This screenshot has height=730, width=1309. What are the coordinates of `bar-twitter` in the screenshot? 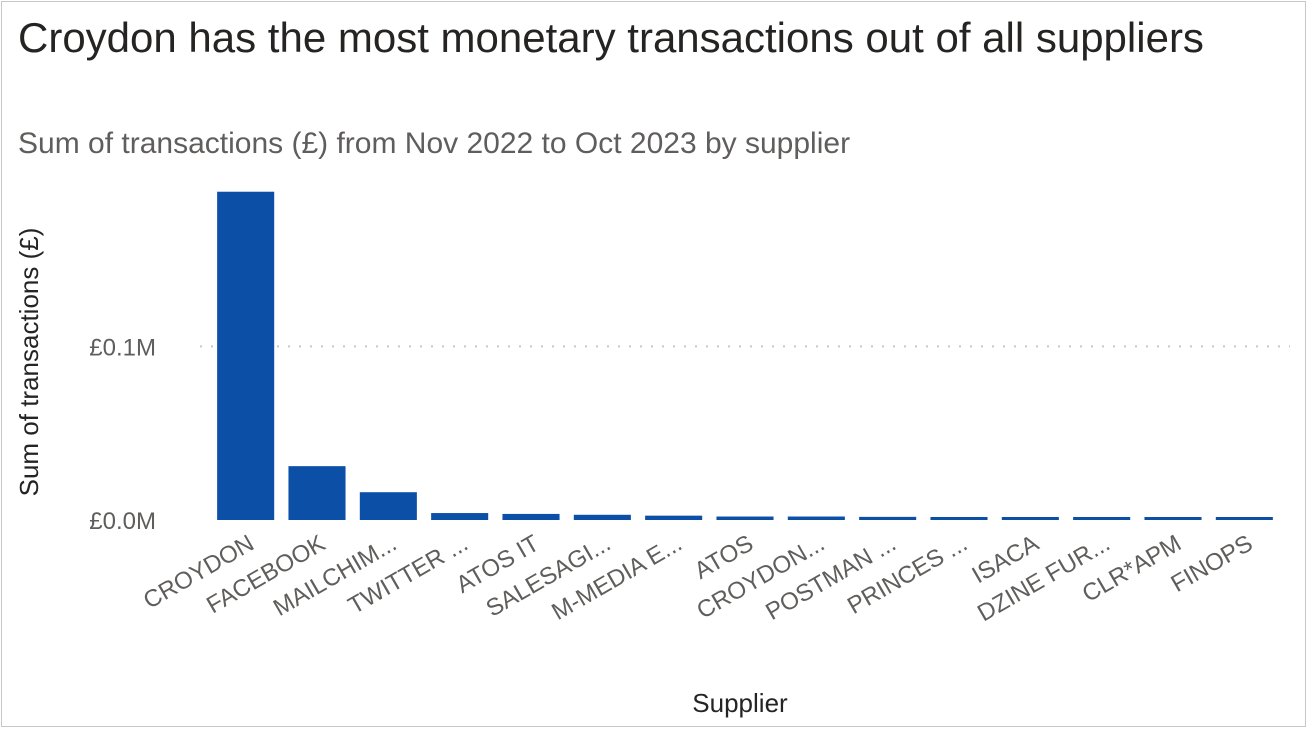 It's located at (460, 516).